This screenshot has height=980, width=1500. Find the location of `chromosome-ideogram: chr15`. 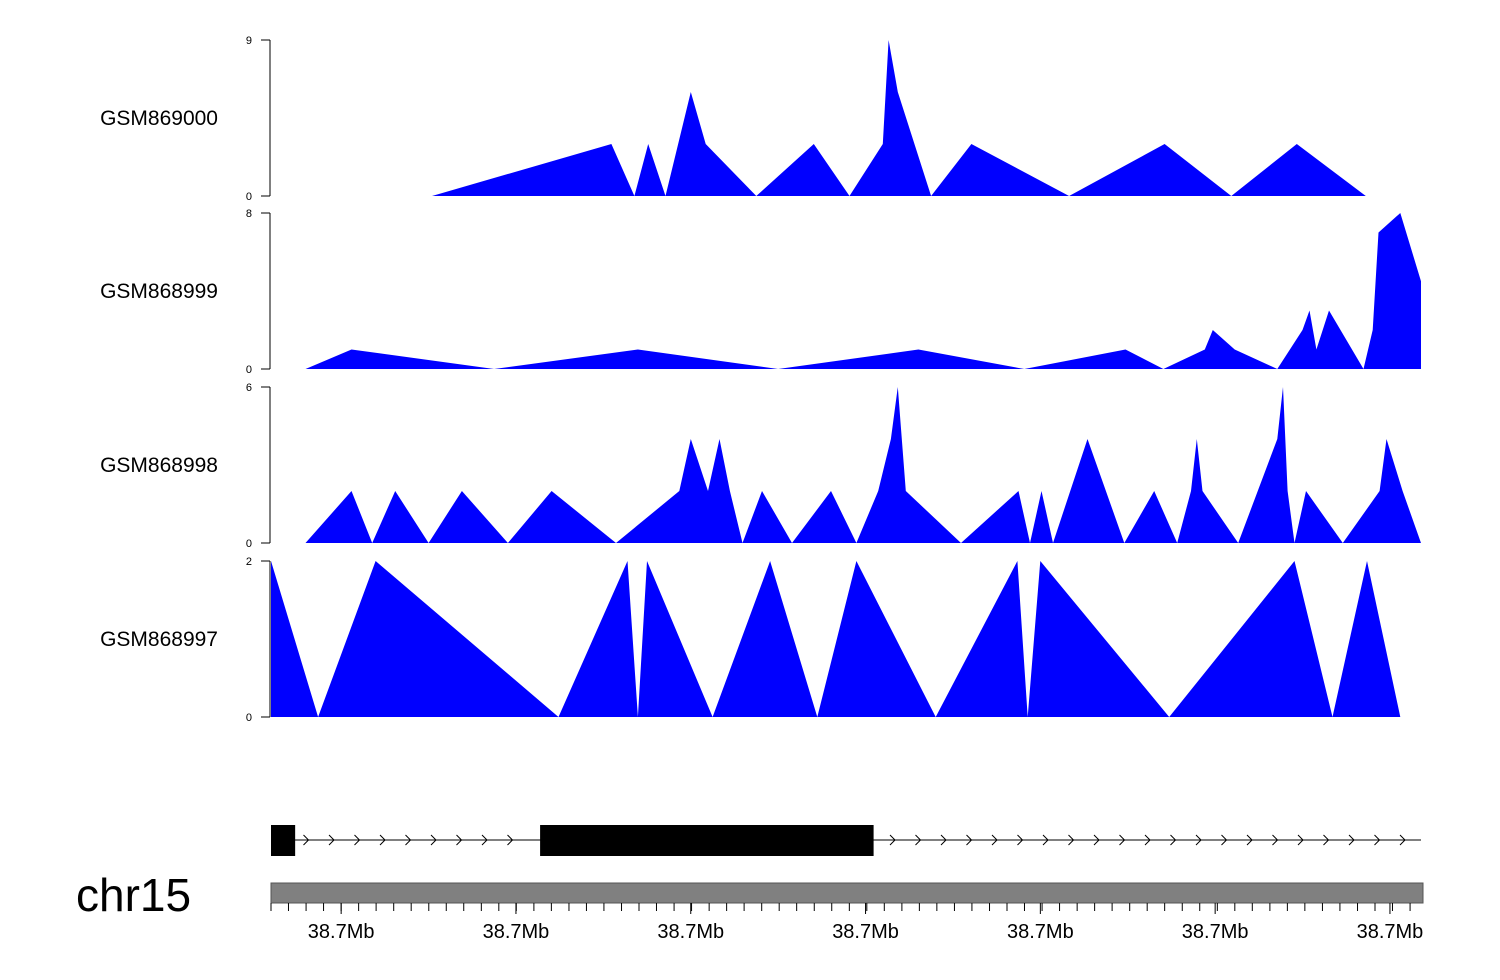

chromosome-ideogram: chr15 is located at coordinates (750, 895).